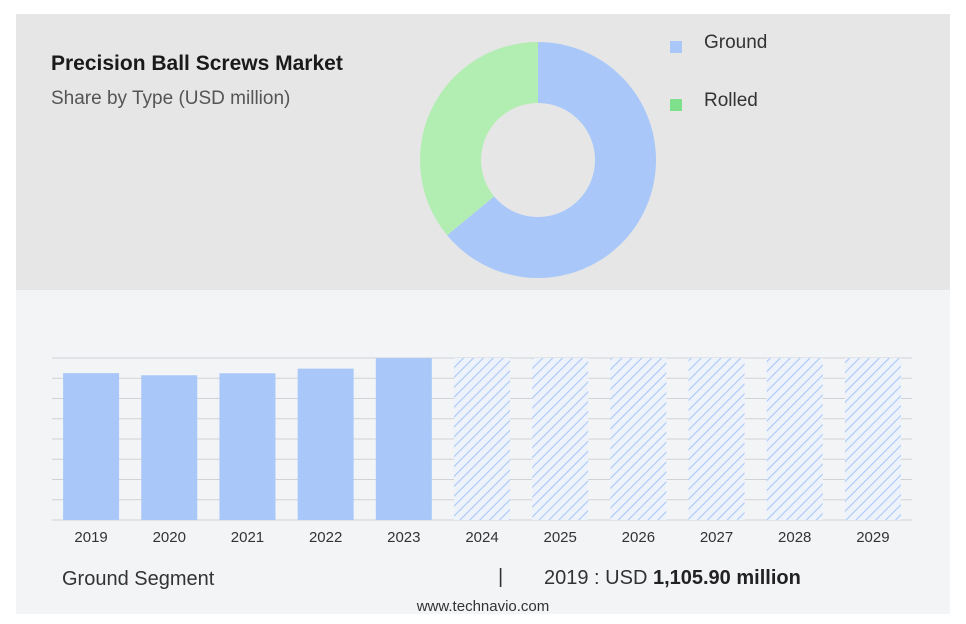  I want to click on stat-value: 1,105.90 million, so click(726, 578).